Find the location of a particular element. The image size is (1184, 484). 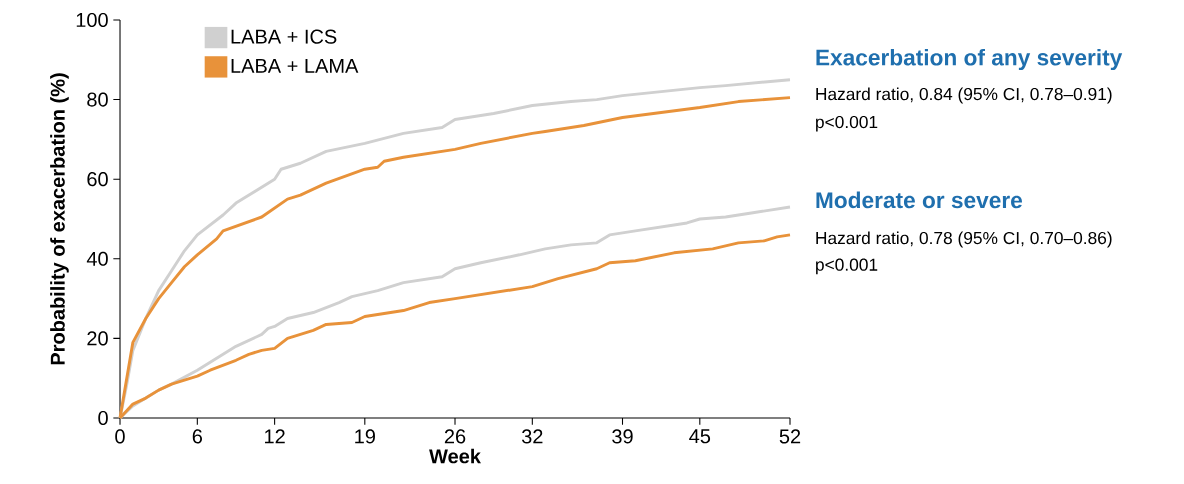

y-tick-label: 0 is located at coordinates (103, 418).